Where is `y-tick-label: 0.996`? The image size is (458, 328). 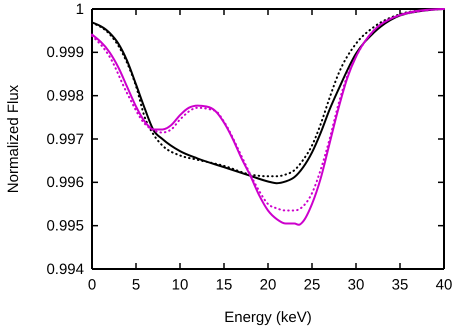 y-tick-label: 0.996 is located at coordinates (65, 183).